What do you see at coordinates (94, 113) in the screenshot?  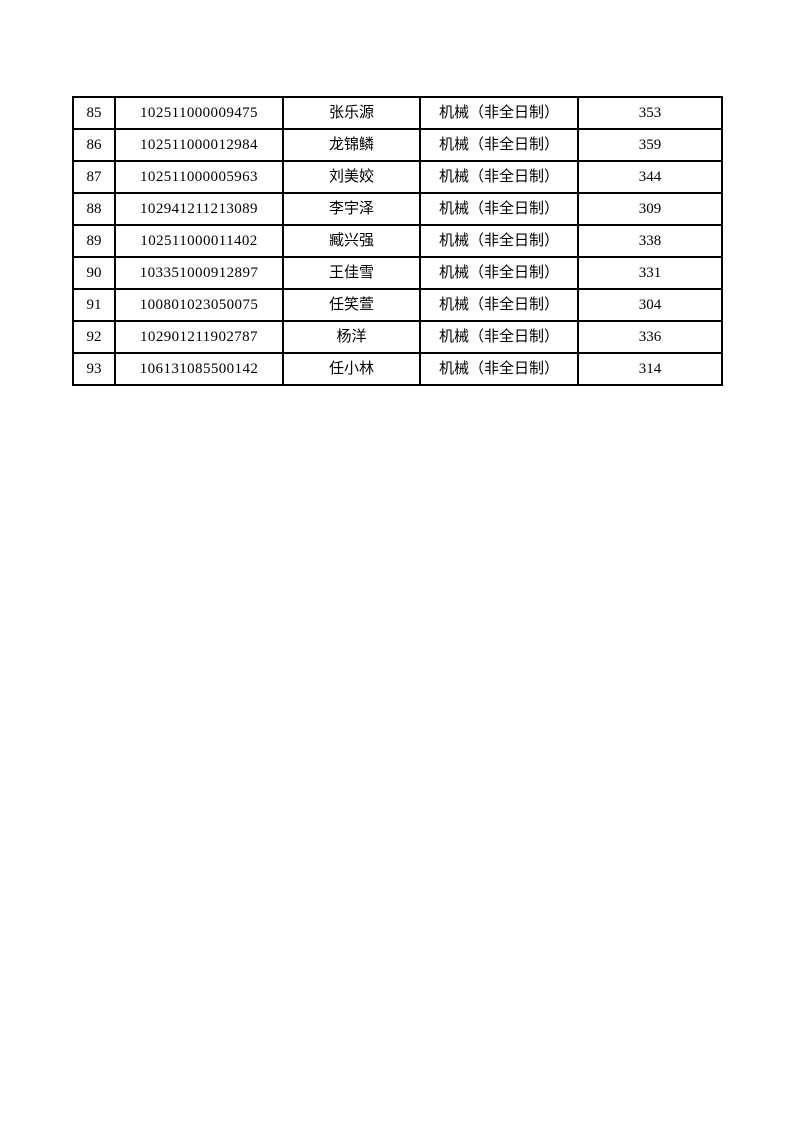 I see `index-cell: 85` at bounding box center [94, 113].